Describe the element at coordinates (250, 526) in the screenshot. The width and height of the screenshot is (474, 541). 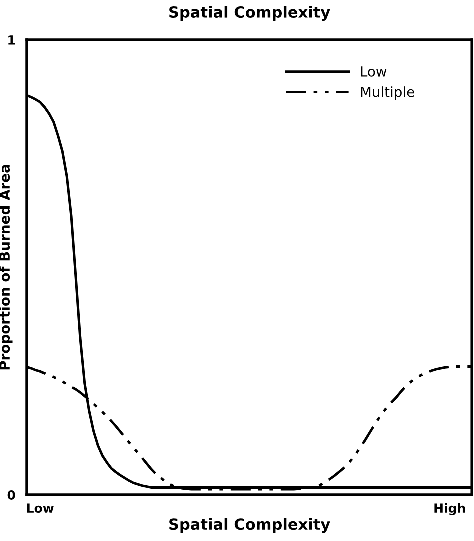
I see `x-axis-title: Spatial Complexity` at that location.